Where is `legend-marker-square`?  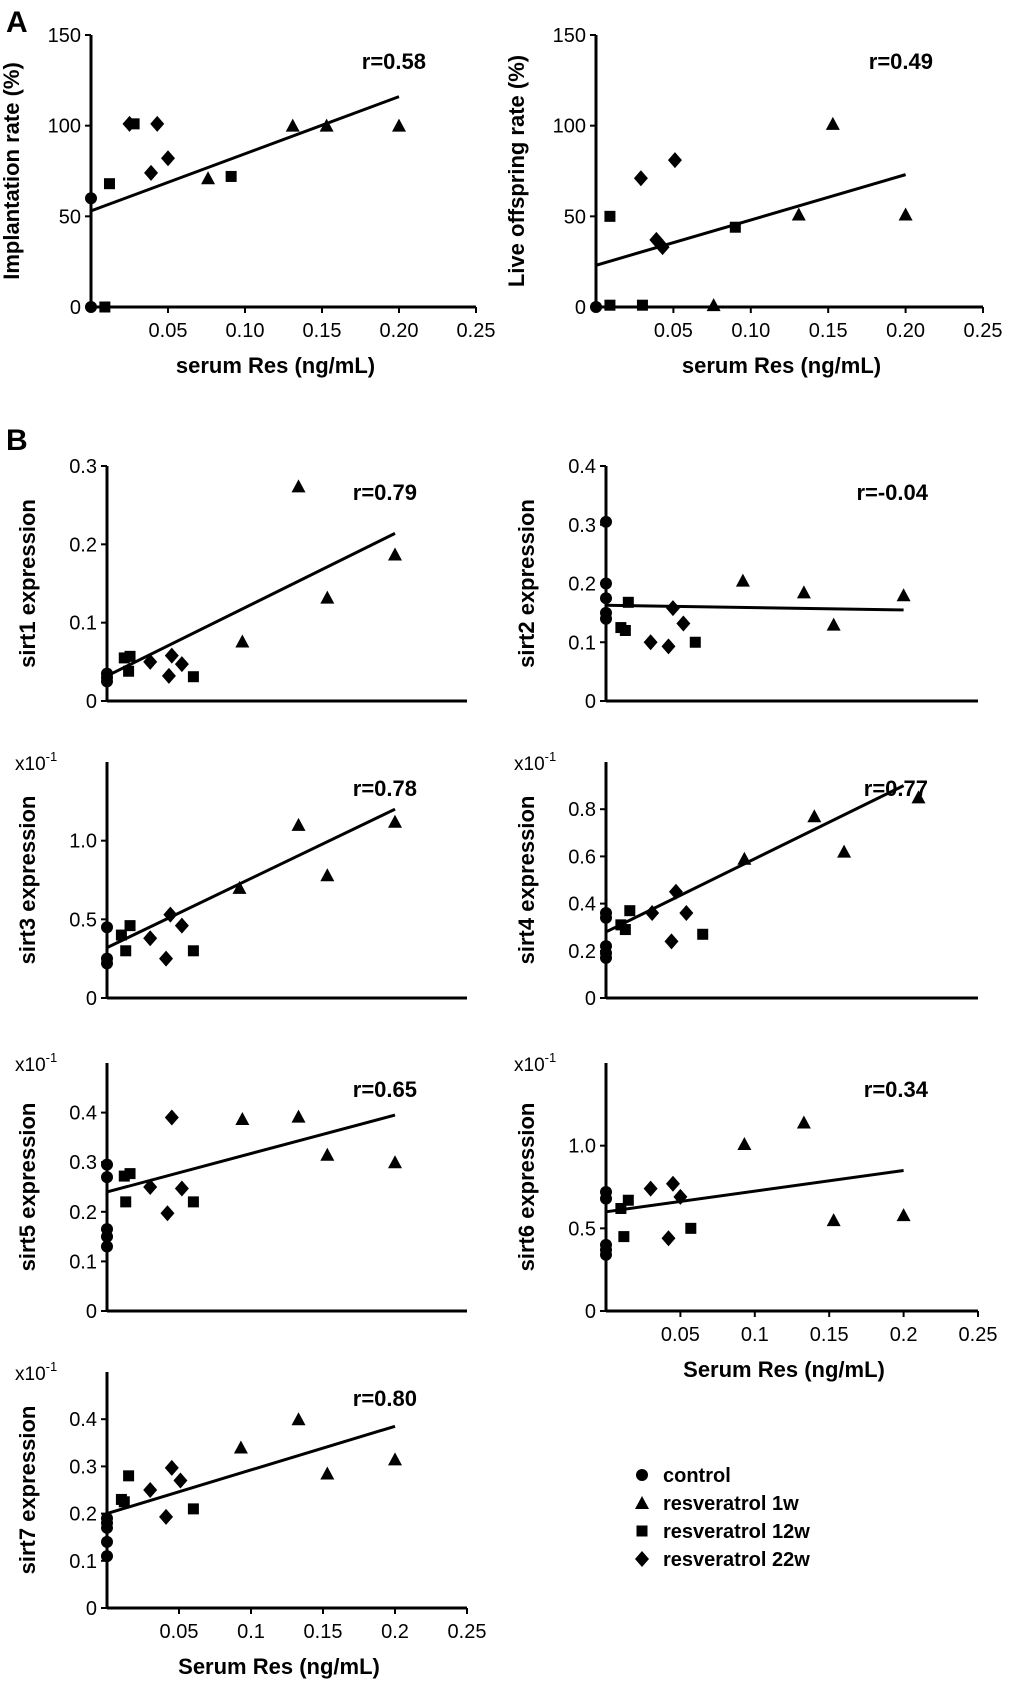 legend-marker-square is located at coordinates (642, 1531).